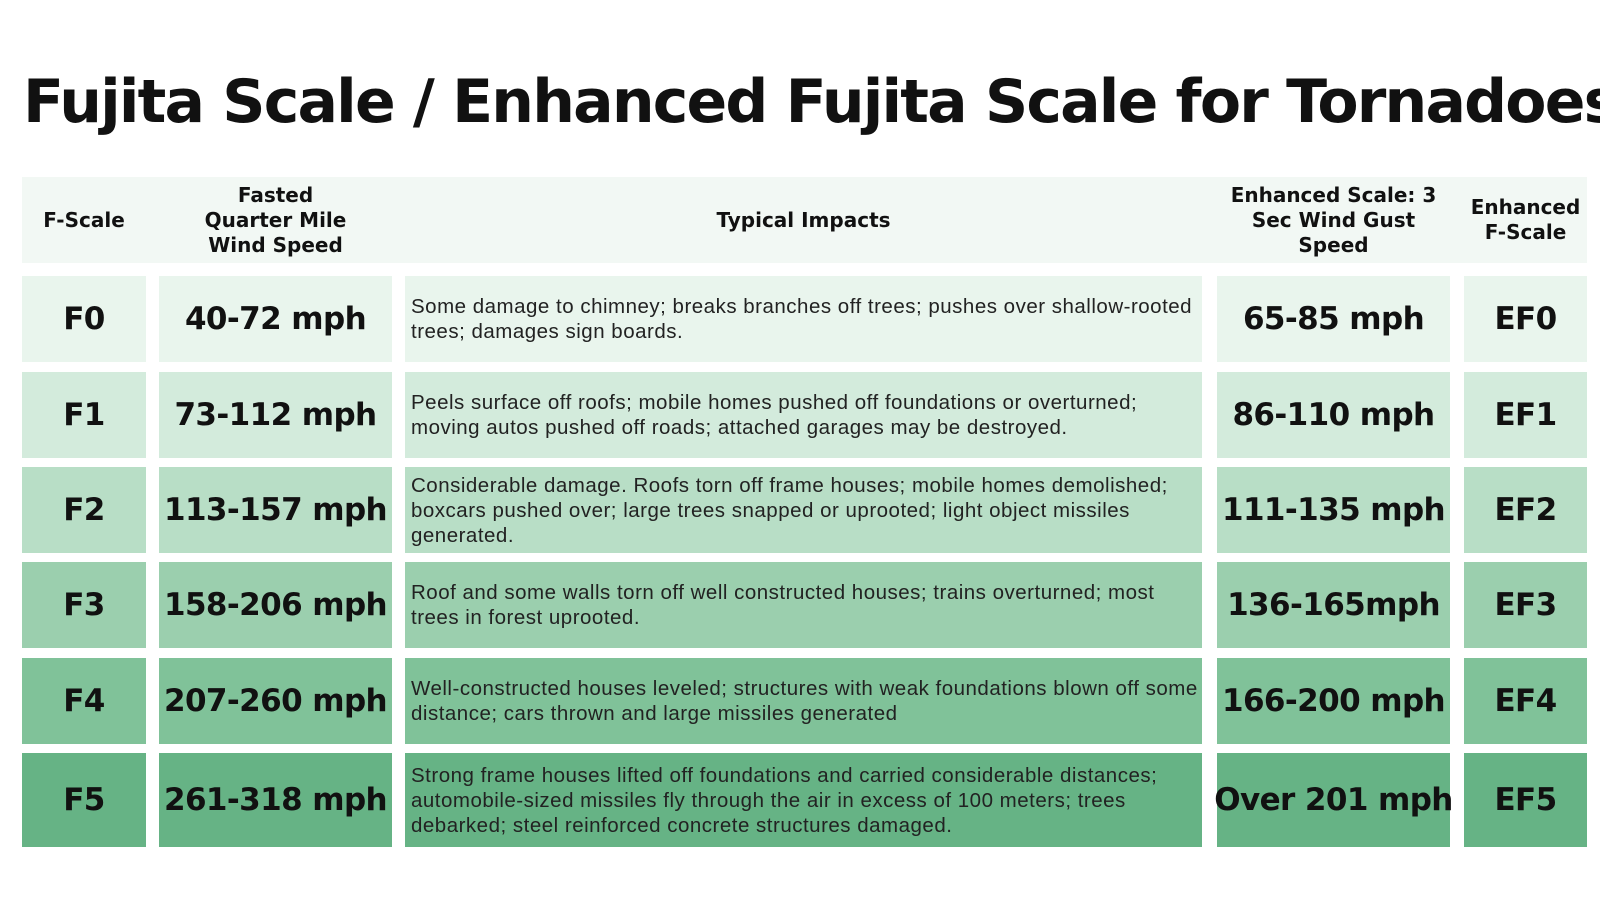  I want to click on gust-speed-cell: 65-85 mph, so click(1333, 319).